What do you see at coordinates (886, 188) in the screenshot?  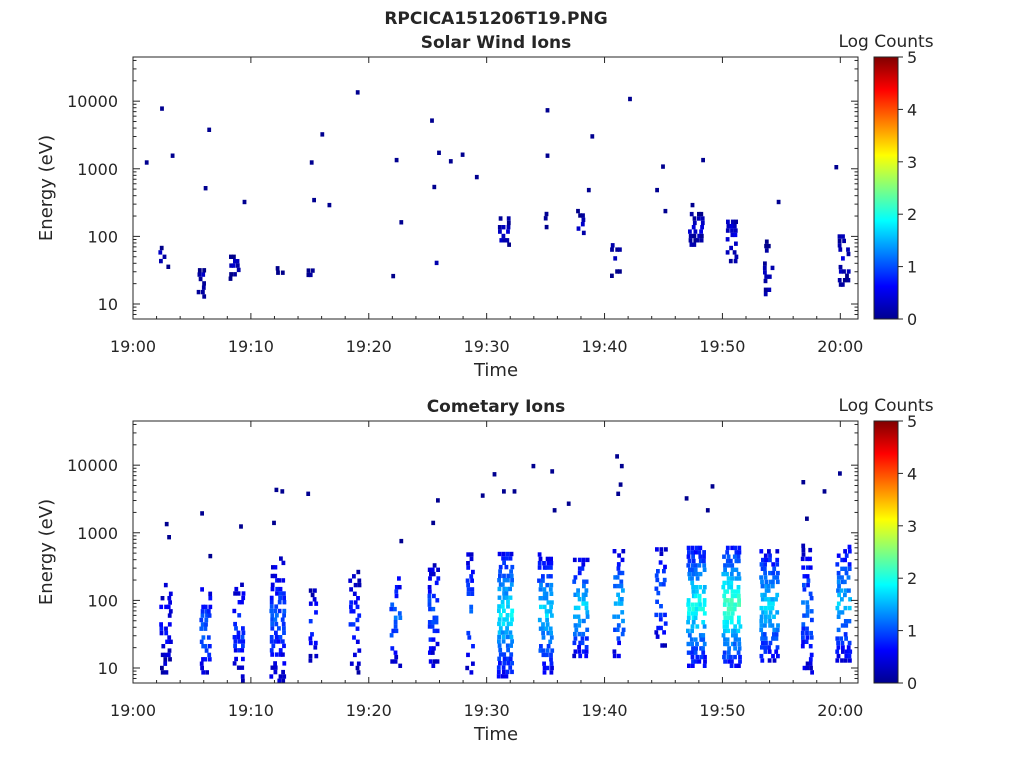 I see `colorbar-gradient` at bounding box center [886, 188].